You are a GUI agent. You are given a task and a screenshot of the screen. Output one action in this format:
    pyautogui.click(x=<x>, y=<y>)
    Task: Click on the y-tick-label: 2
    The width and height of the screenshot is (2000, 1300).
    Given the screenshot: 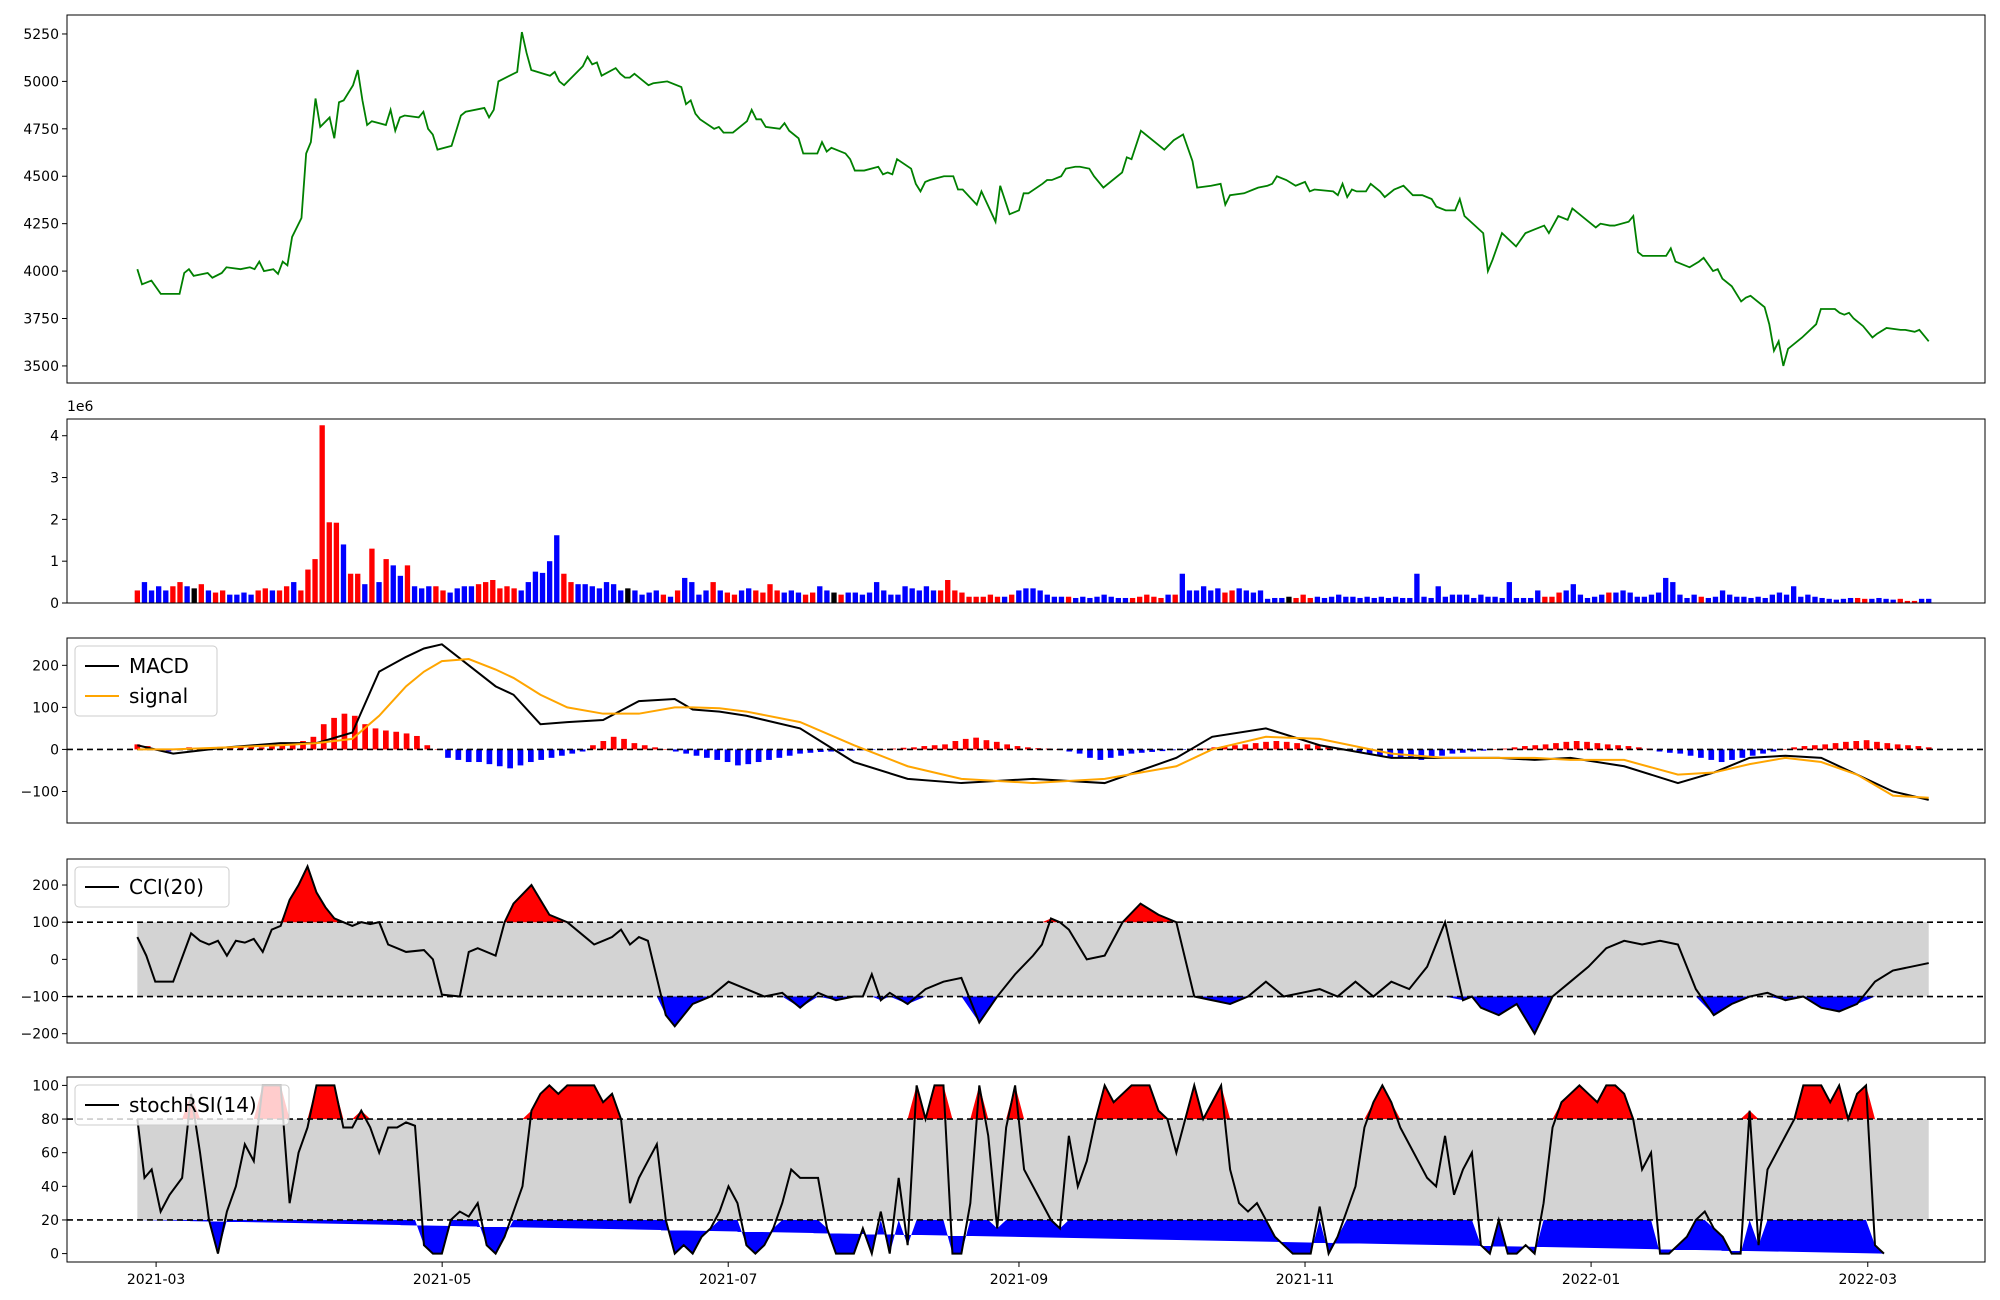 What is the action you would take?
    pyautogui.click(x=54, y=520)
    